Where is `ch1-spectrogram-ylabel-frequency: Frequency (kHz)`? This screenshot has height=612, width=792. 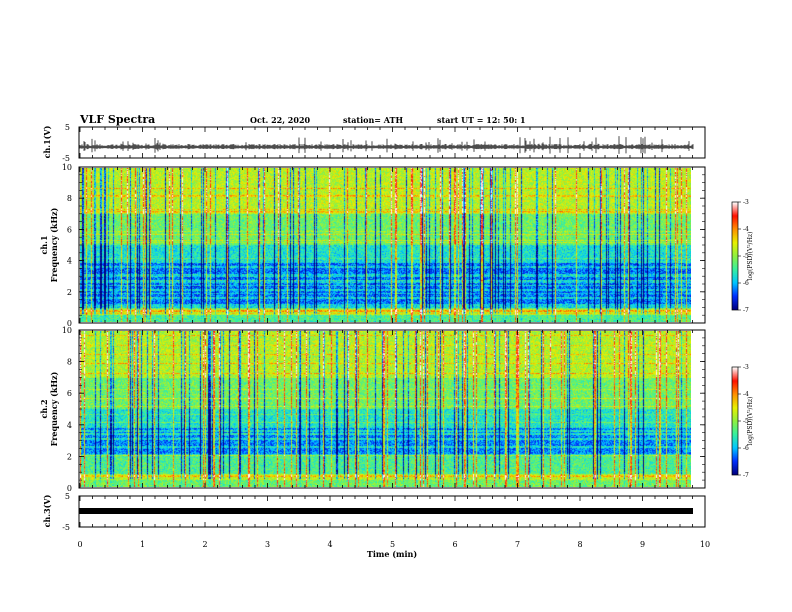 ch1-spectrogram-ylabel-frequency: Frequency (kHz) is located at coordinates (54, 244).